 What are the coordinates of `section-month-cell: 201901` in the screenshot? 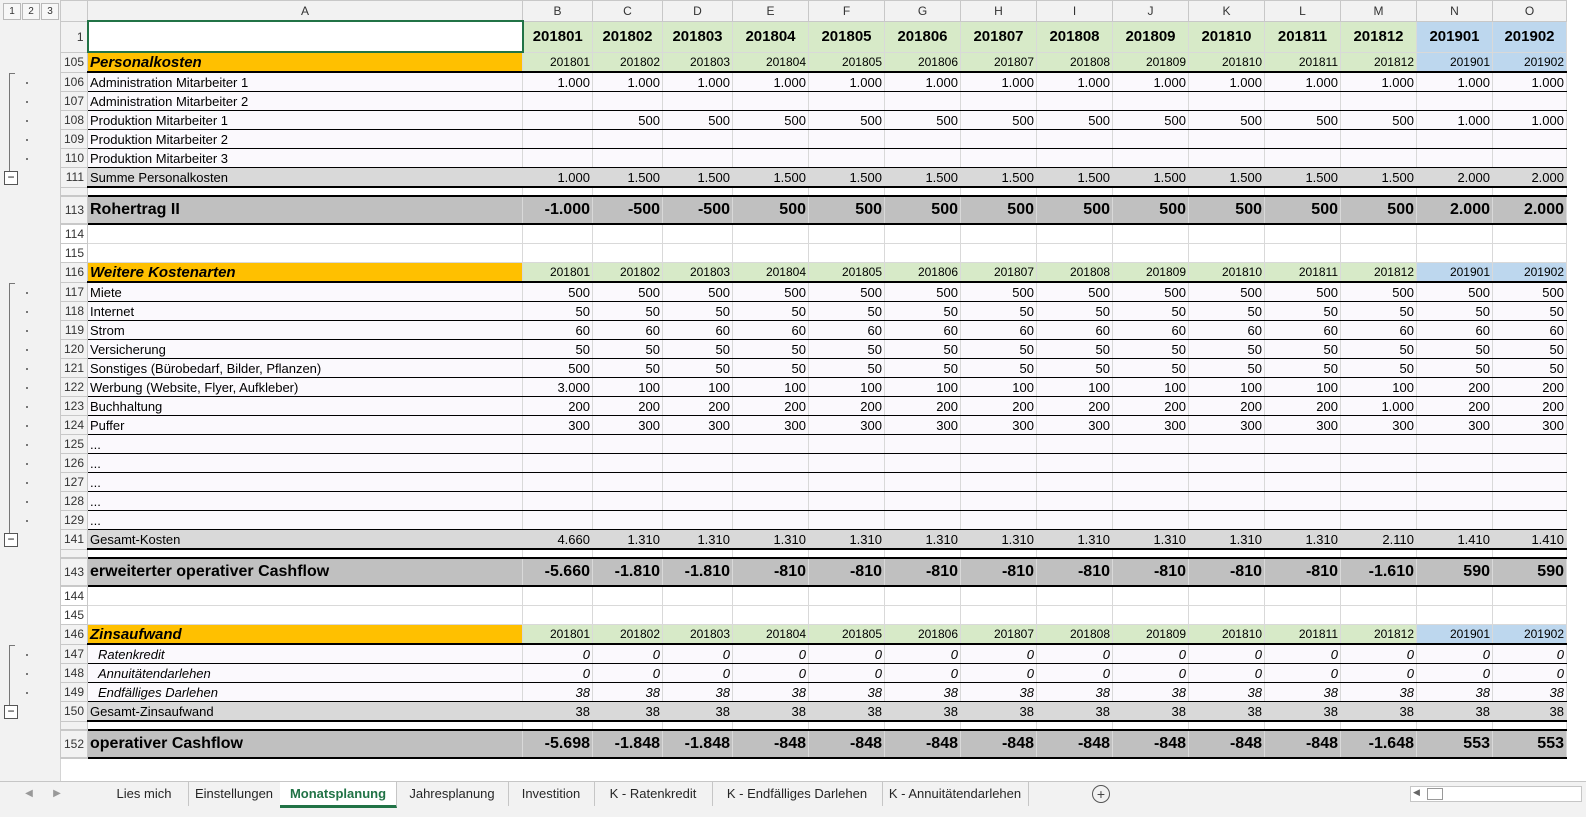 It's located at (1454, 62).